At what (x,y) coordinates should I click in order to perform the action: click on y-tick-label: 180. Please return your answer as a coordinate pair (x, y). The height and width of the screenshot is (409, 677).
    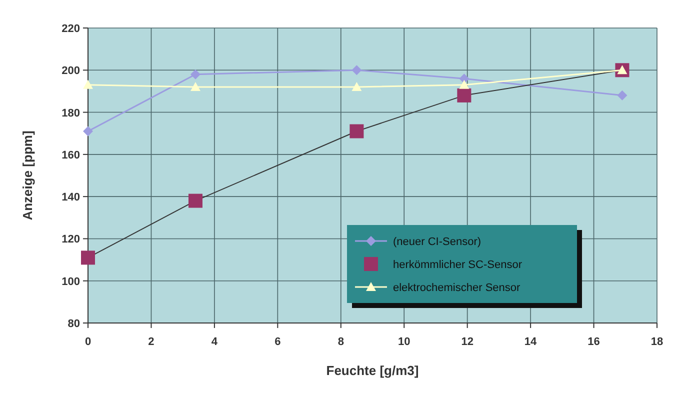
    Looking at the image, I should click on (71, 113).